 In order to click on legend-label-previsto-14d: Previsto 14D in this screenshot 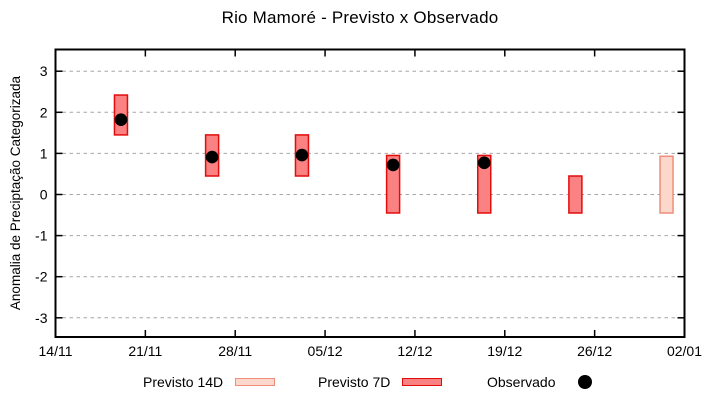, I will do `click(183, 382)`.